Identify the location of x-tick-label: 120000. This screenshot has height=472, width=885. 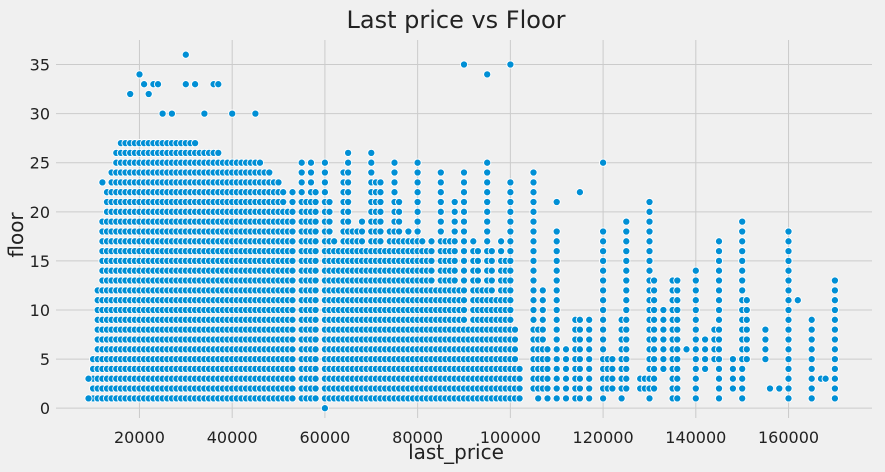
(603, 437).